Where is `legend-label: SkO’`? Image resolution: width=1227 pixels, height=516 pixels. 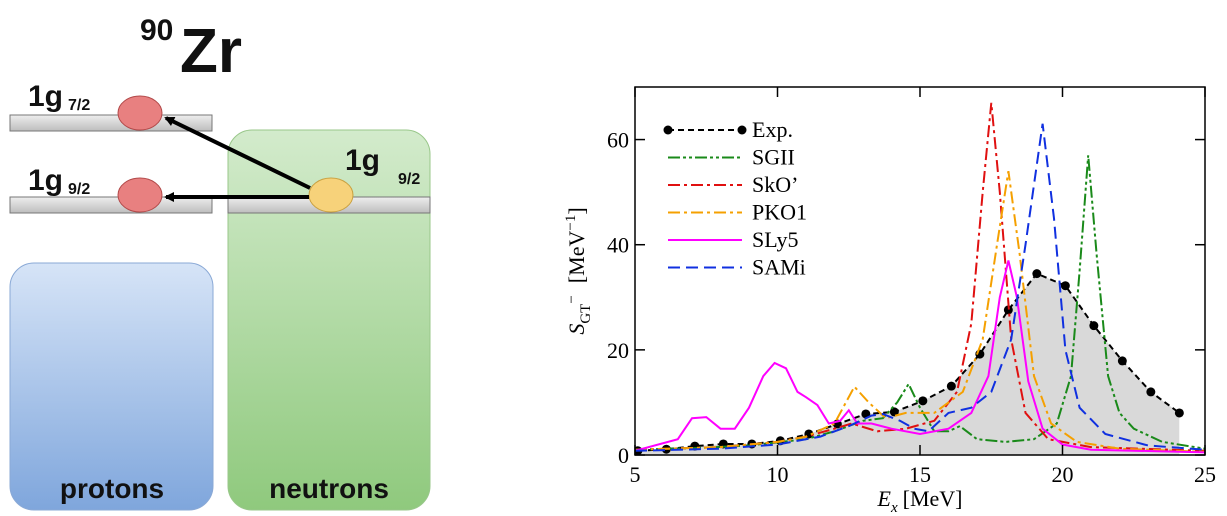 legend-label: SkO’ is located at coordinates (775, 184).